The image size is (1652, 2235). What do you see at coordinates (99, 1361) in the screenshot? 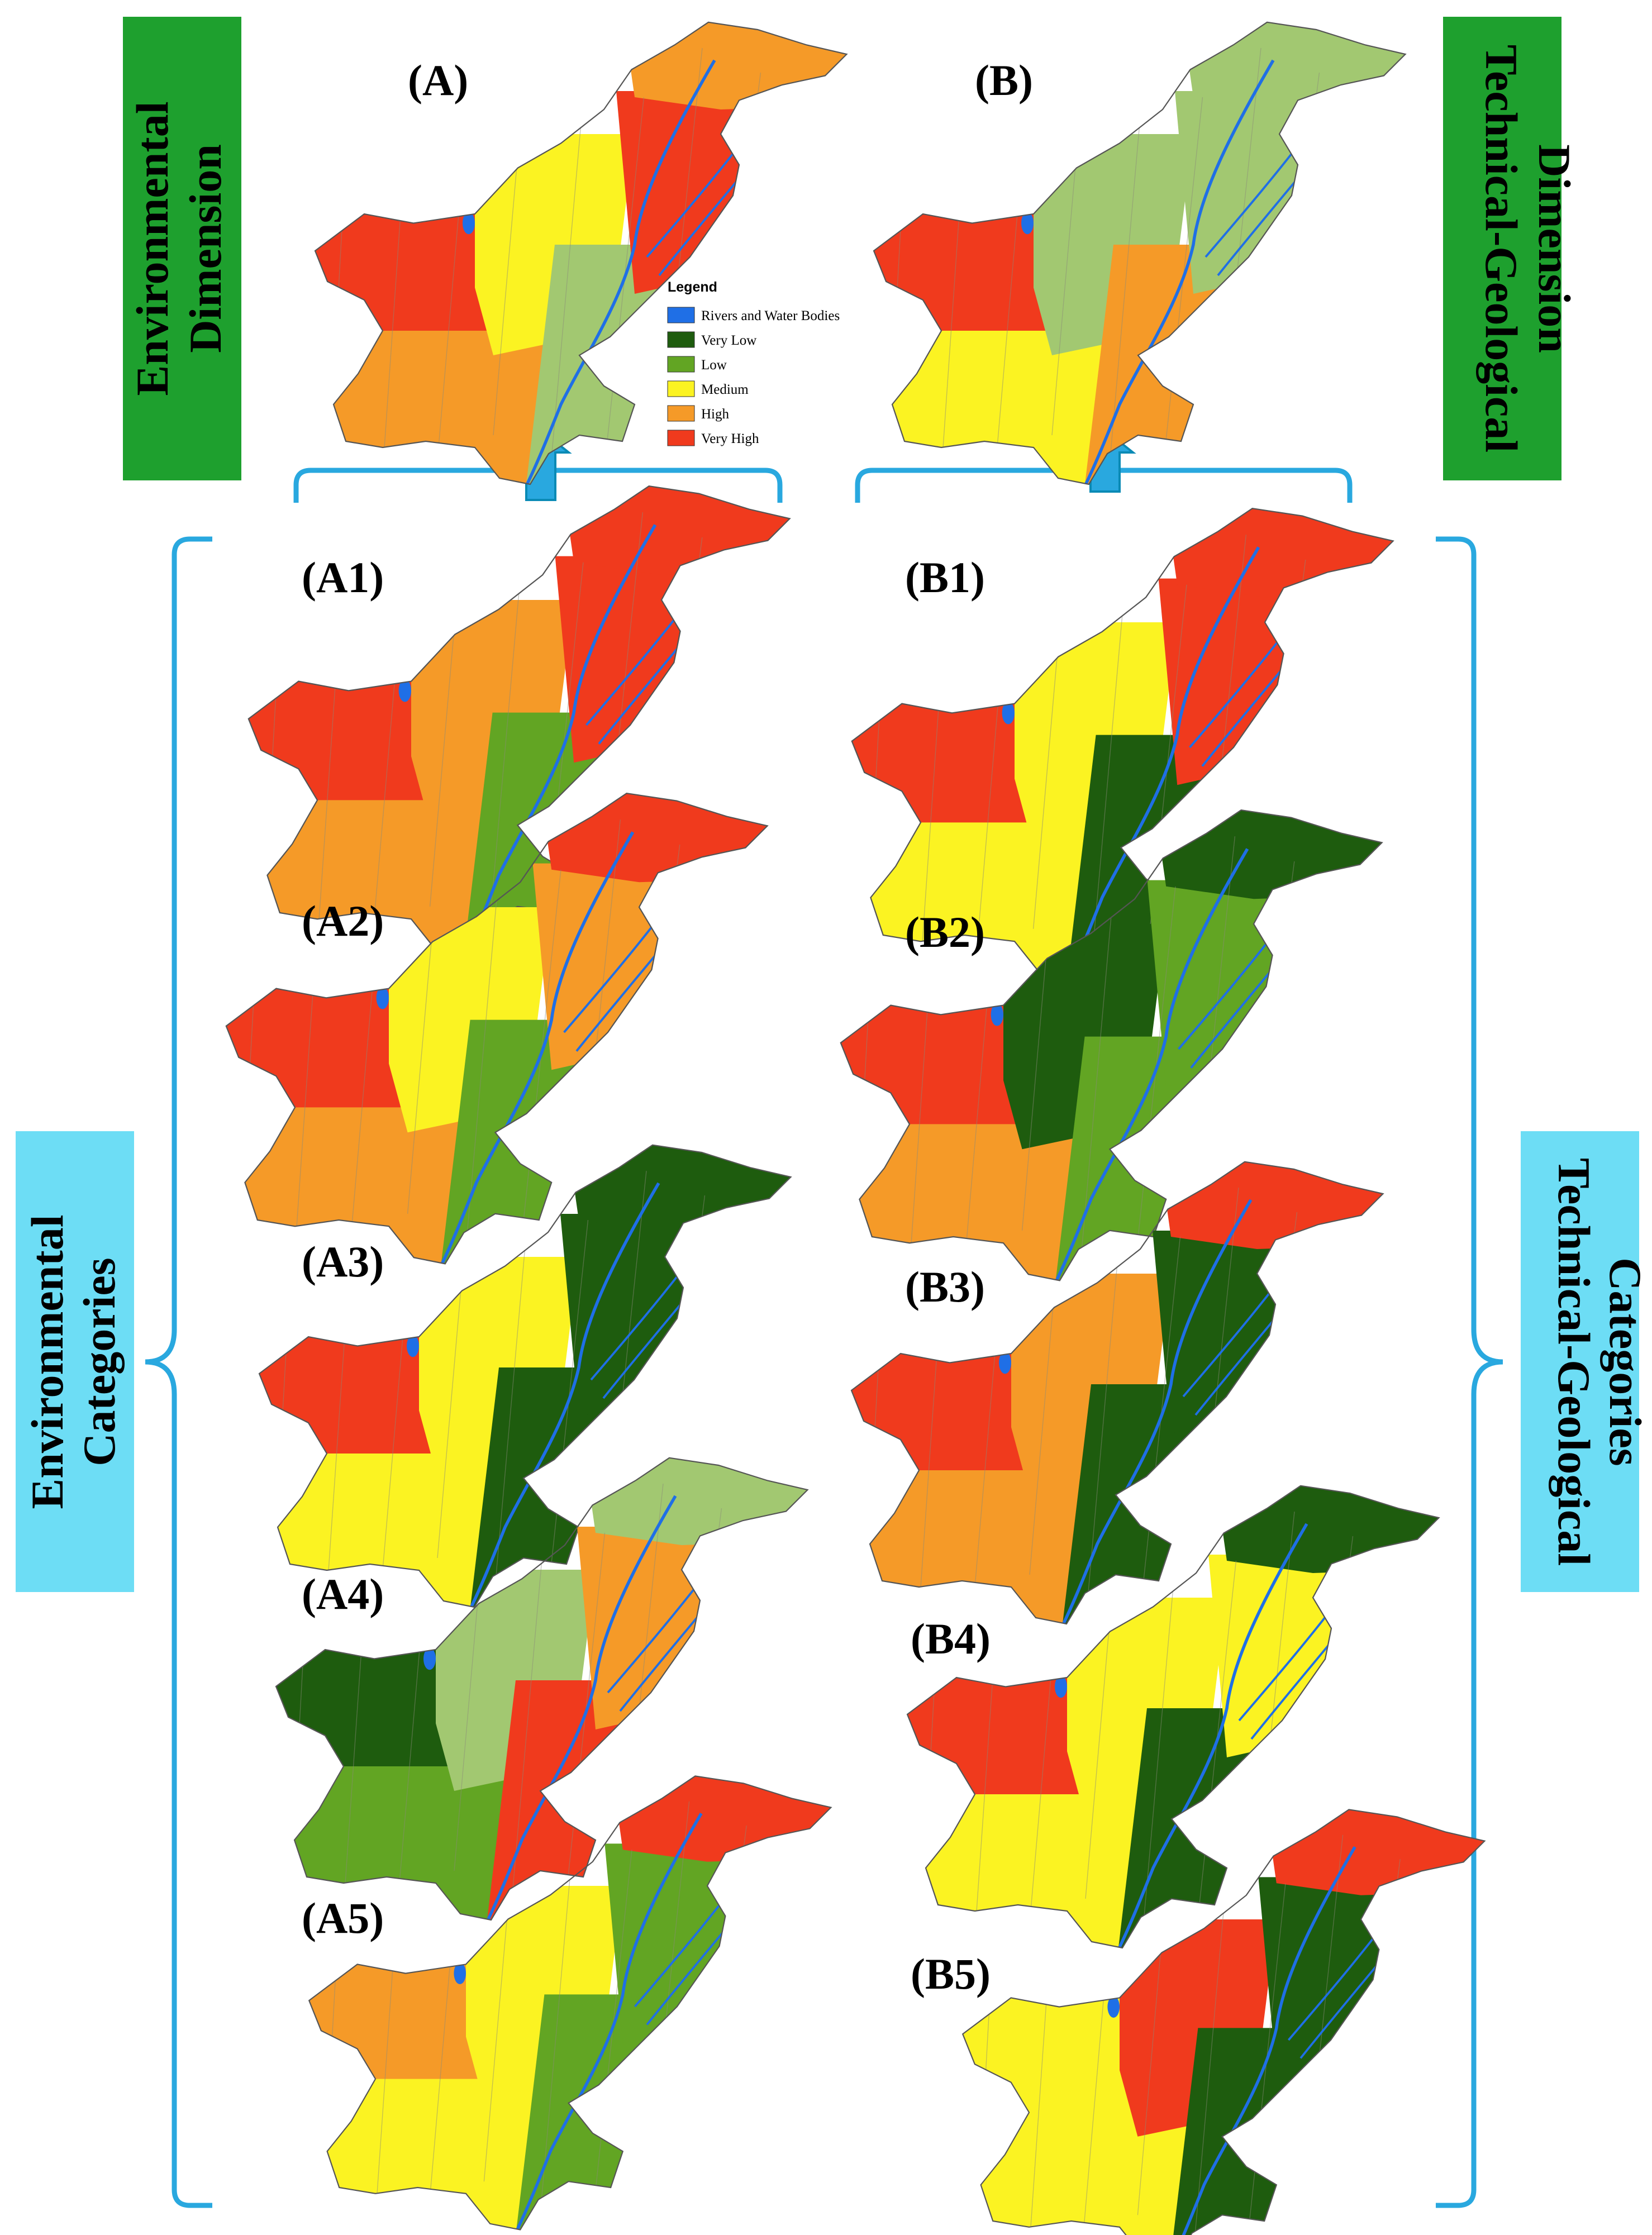
I see `environmental-categories-line2: Categories` at bounding box center [99, 1361].